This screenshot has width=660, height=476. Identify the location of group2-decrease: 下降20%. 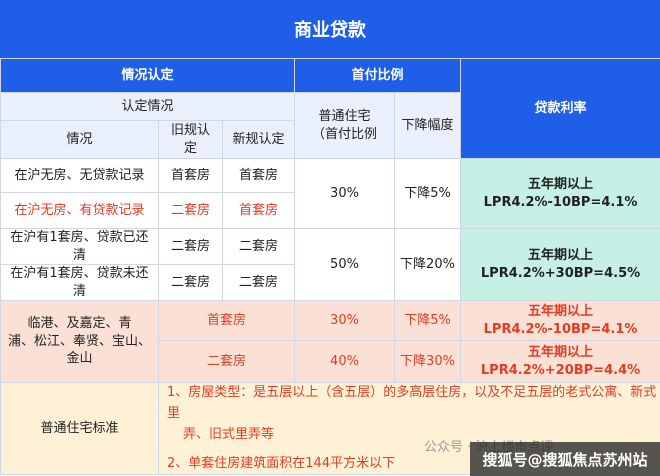
(427, 264).